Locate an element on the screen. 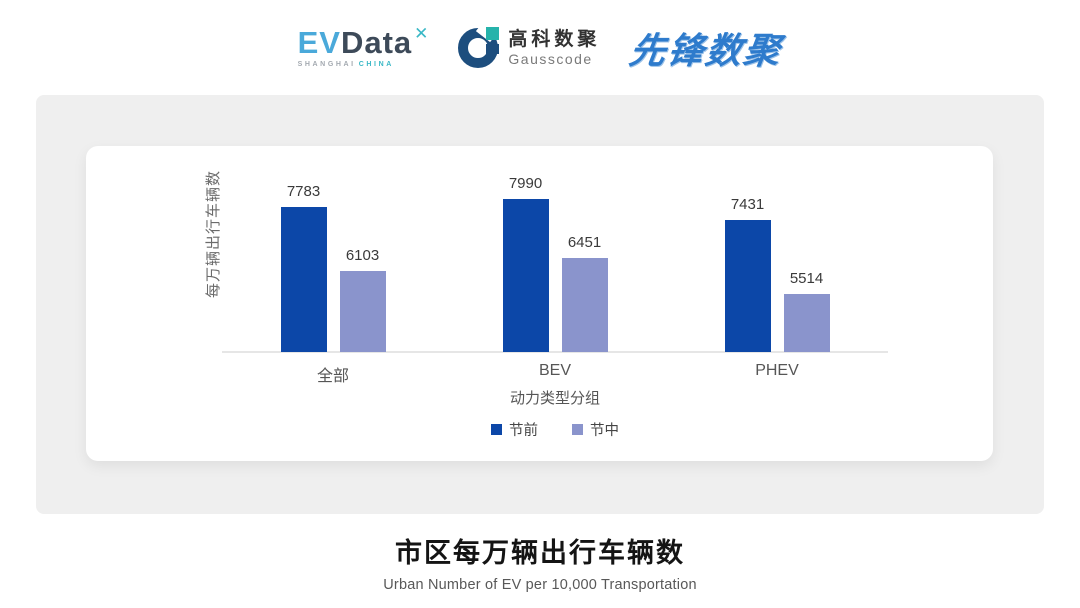 Image resolution: width=1080 pixels, height=608 pixels. legend-item-节中: 节中 is located at coordinates (595, 429).